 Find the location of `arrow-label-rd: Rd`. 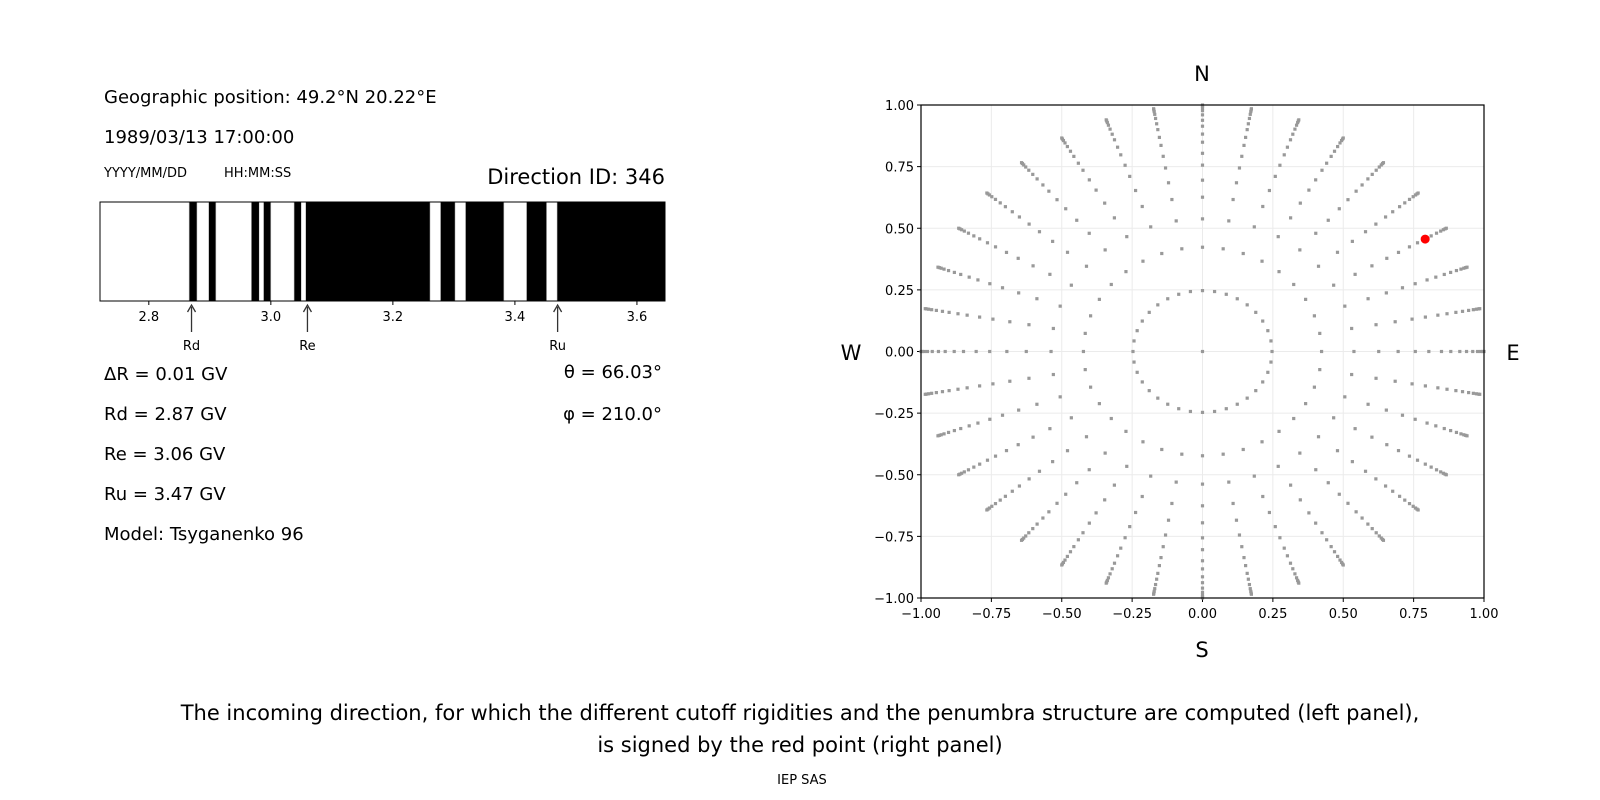

arrow-label-rd: Rd is located at coordinates (191, 346).